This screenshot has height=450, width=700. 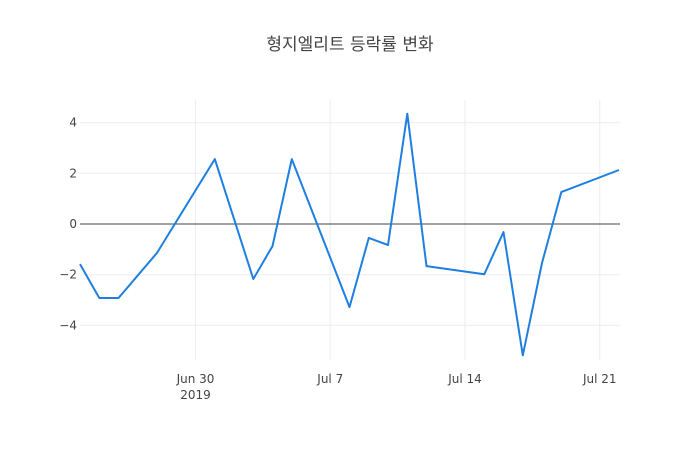 What do you see at coordinates (329, 379) in the screenshot?
I see `x-tick-label: Jul 7` at bounding box center [329, 379].